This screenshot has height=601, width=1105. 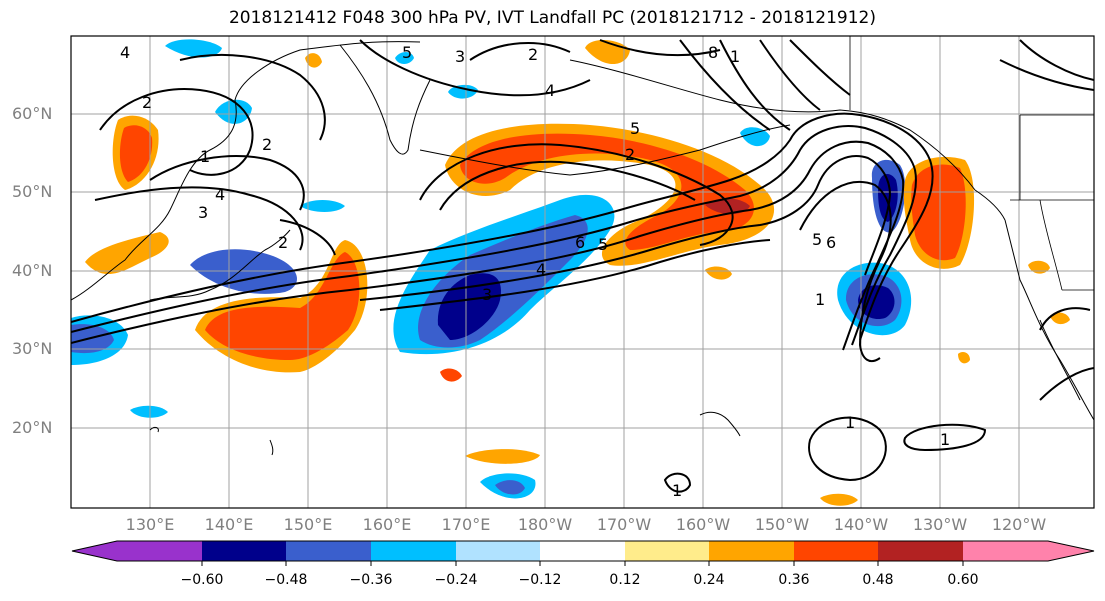 What do you see at coordinates (545, 524) in the screenshot?
I see `lon-label: 180°W` at bounding box center [545, 524].